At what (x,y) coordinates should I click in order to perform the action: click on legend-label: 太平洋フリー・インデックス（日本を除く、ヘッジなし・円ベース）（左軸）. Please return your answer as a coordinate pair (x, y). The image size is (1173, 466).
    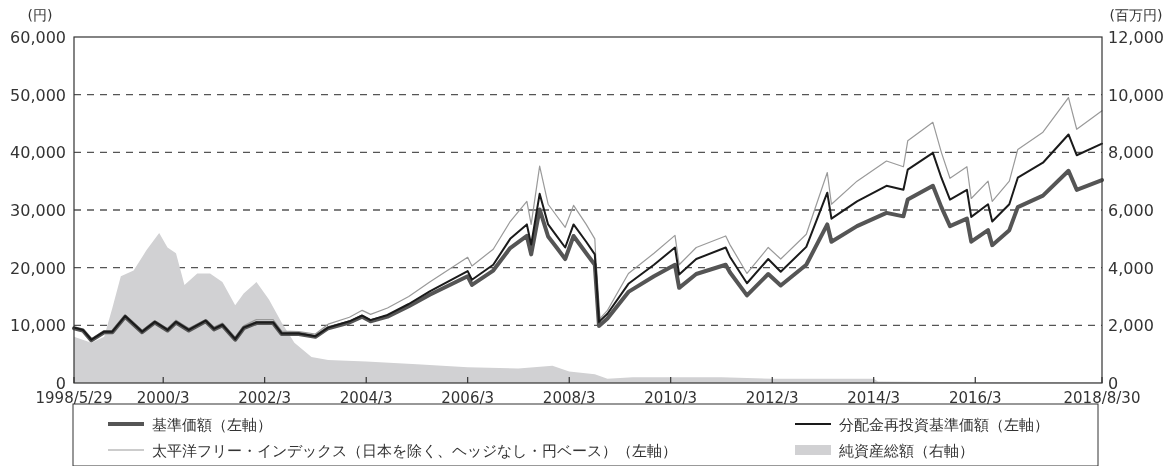
    Looking at the image, I should click on (414, 451).